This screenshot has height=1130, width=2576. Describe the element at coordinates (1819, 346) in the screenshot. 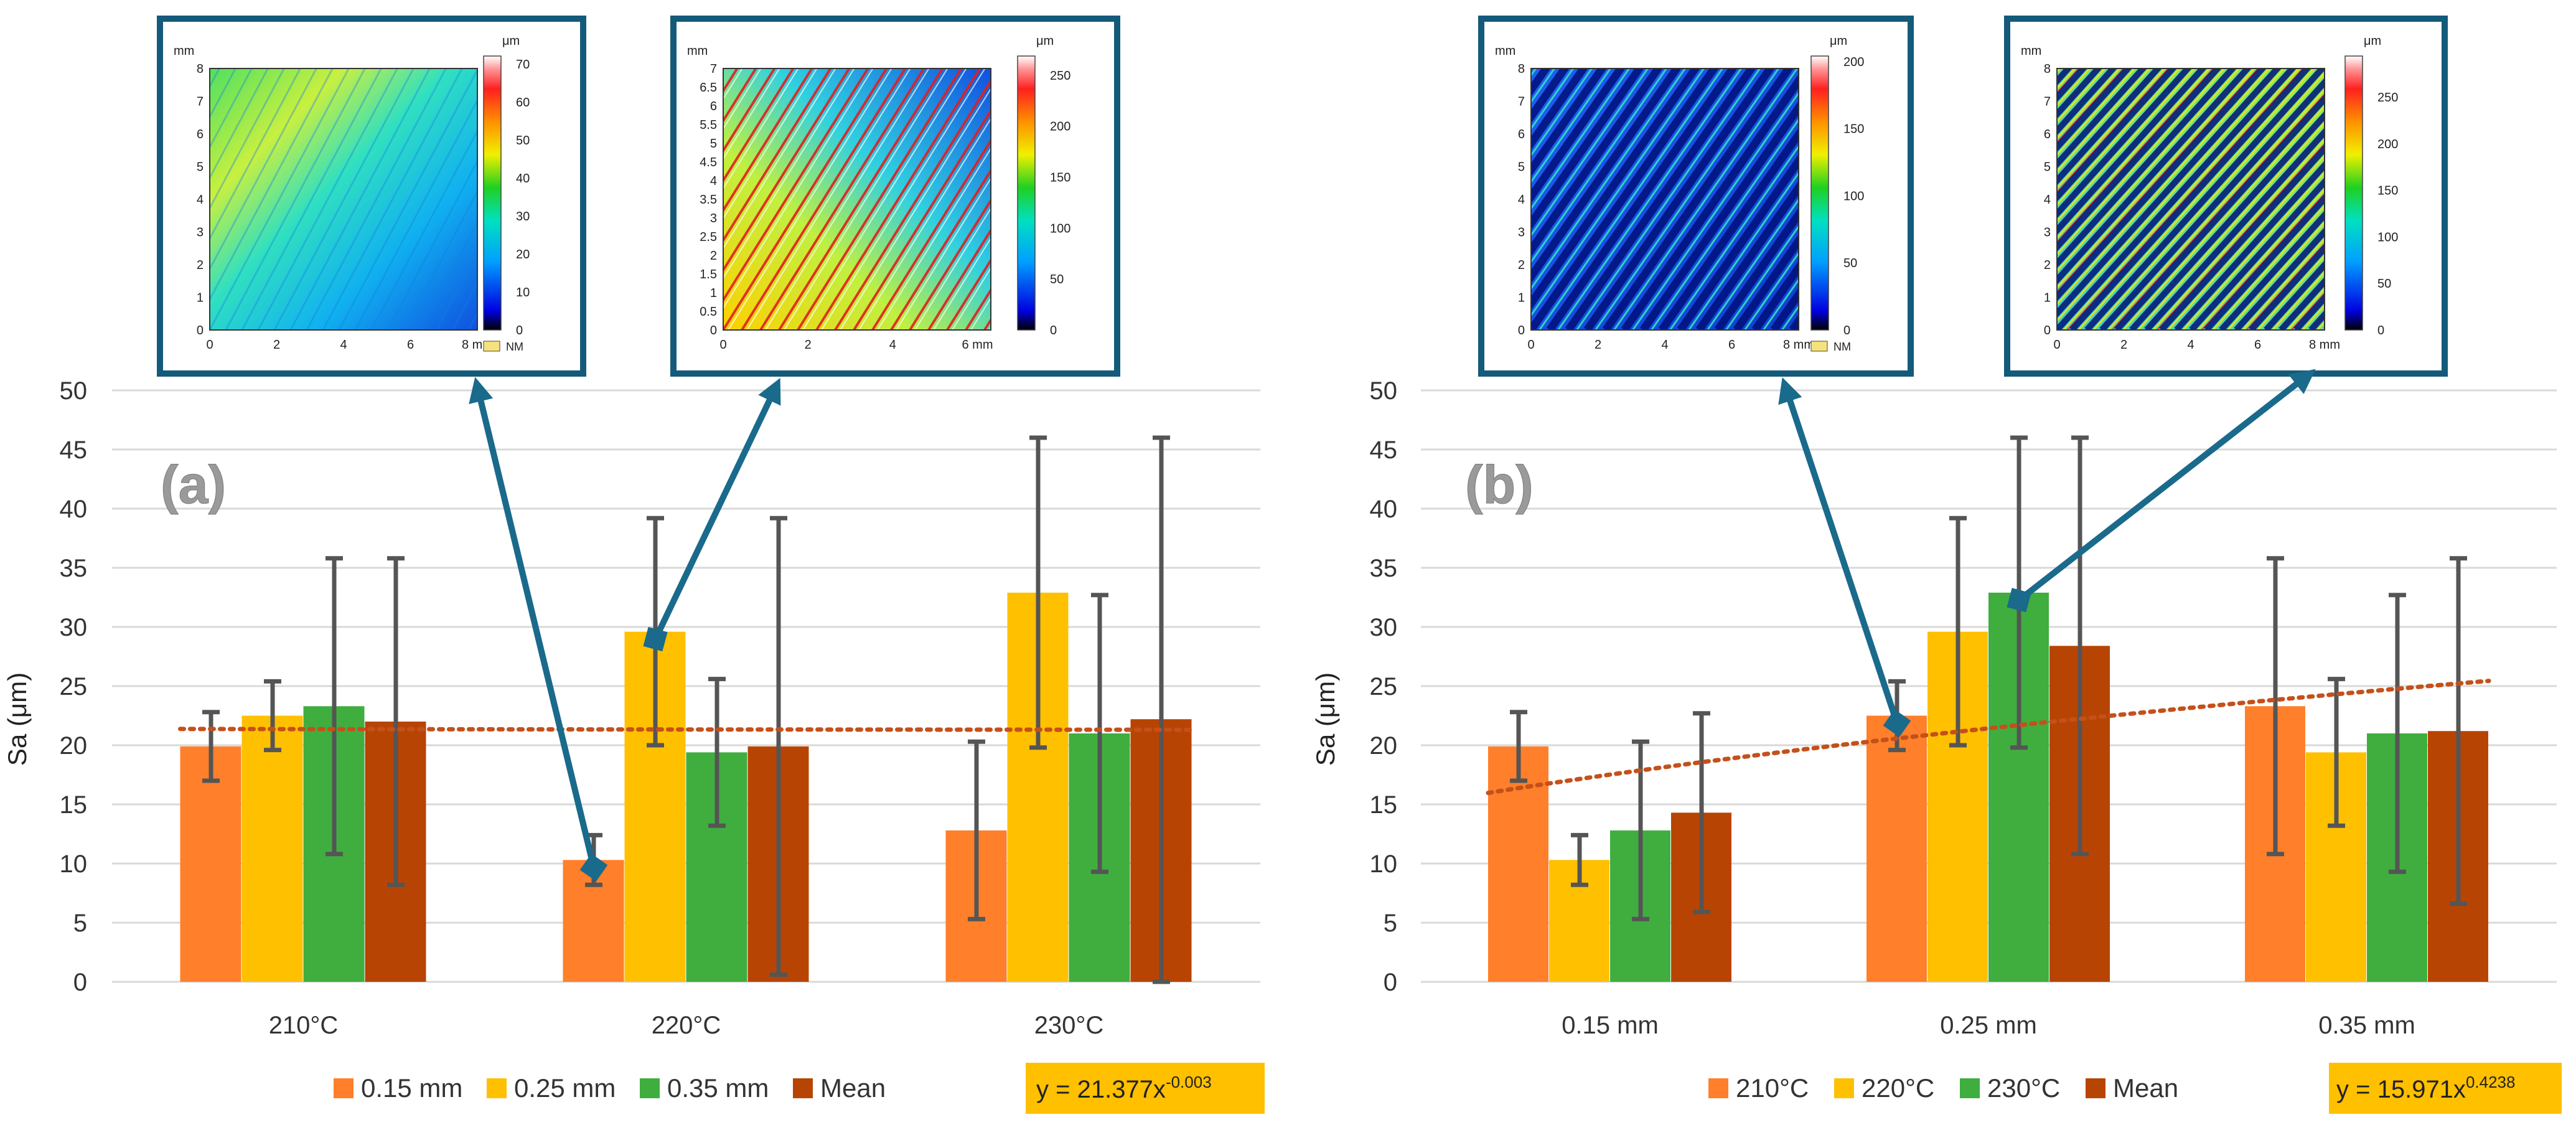

I see `nm-swatch` at that location.